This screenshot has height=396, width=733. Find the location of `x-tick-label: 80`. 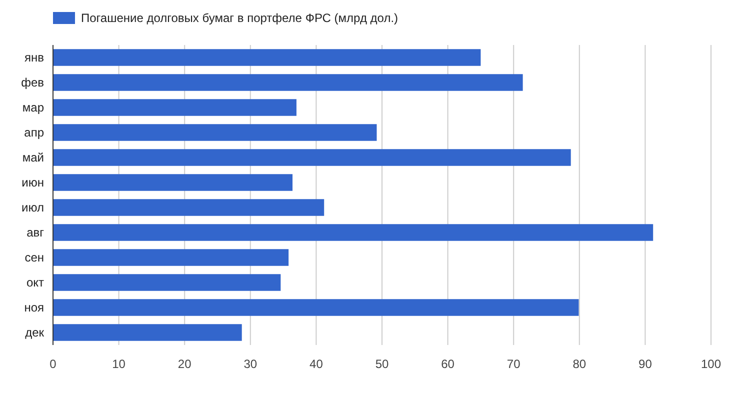

x-tick-label: 80 is located at coordinates (579, 364).